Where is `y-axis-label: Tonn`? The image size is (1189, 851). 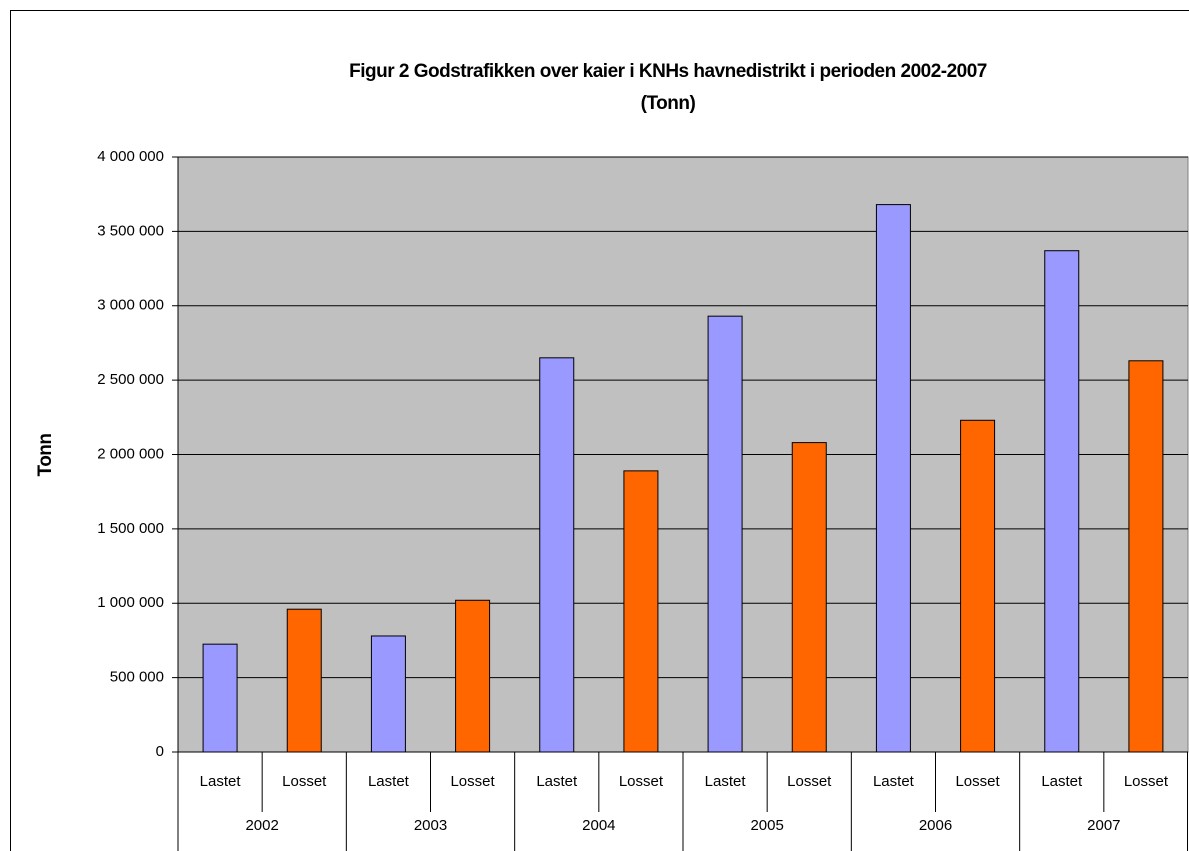 y-axis-label: Tonn is located at coordinates (45, 454).